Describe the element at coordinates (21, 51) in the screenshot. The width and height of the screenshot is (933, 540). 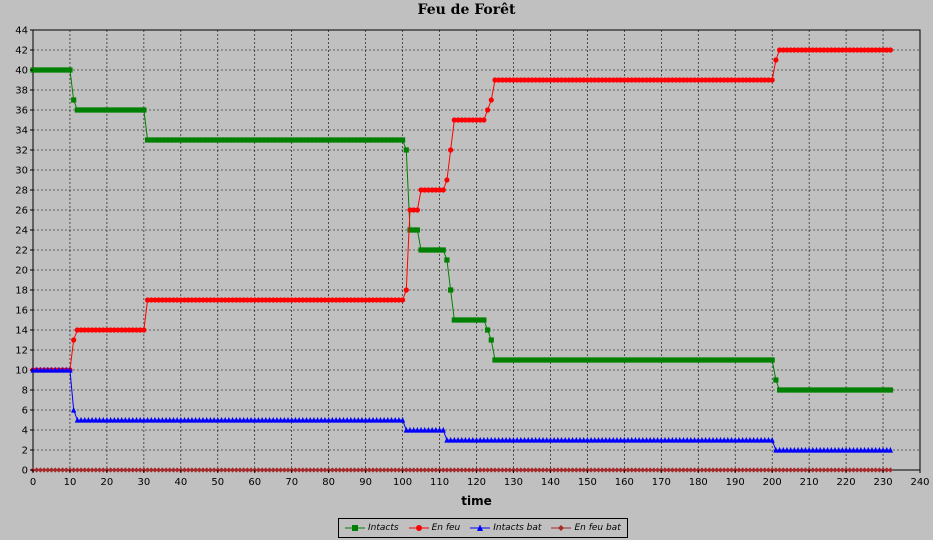
I see `y-tick-label: 42` at that location.